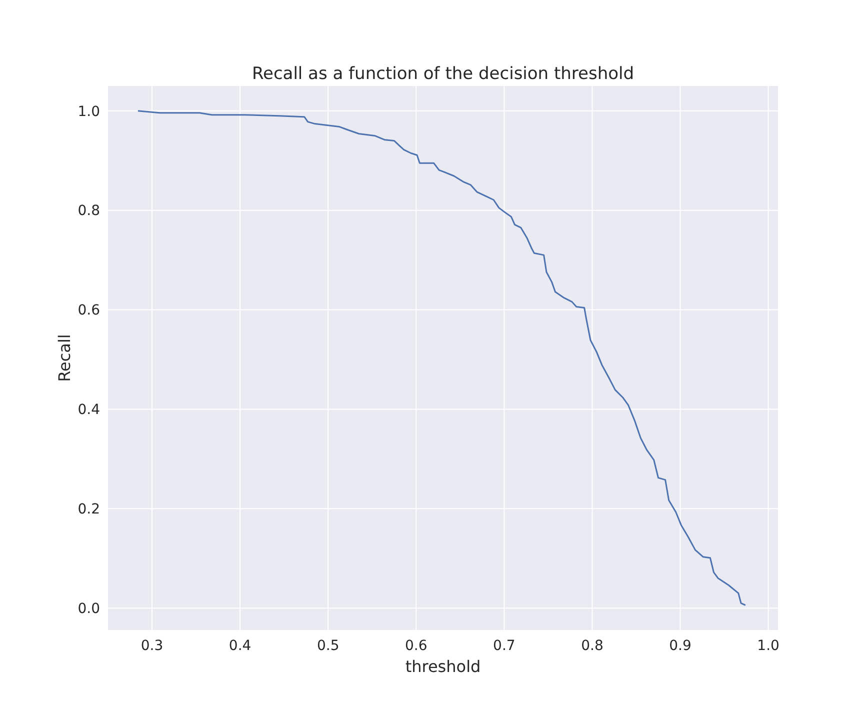  I want to click on y-tick-label: 0.2, so click(89, 510).